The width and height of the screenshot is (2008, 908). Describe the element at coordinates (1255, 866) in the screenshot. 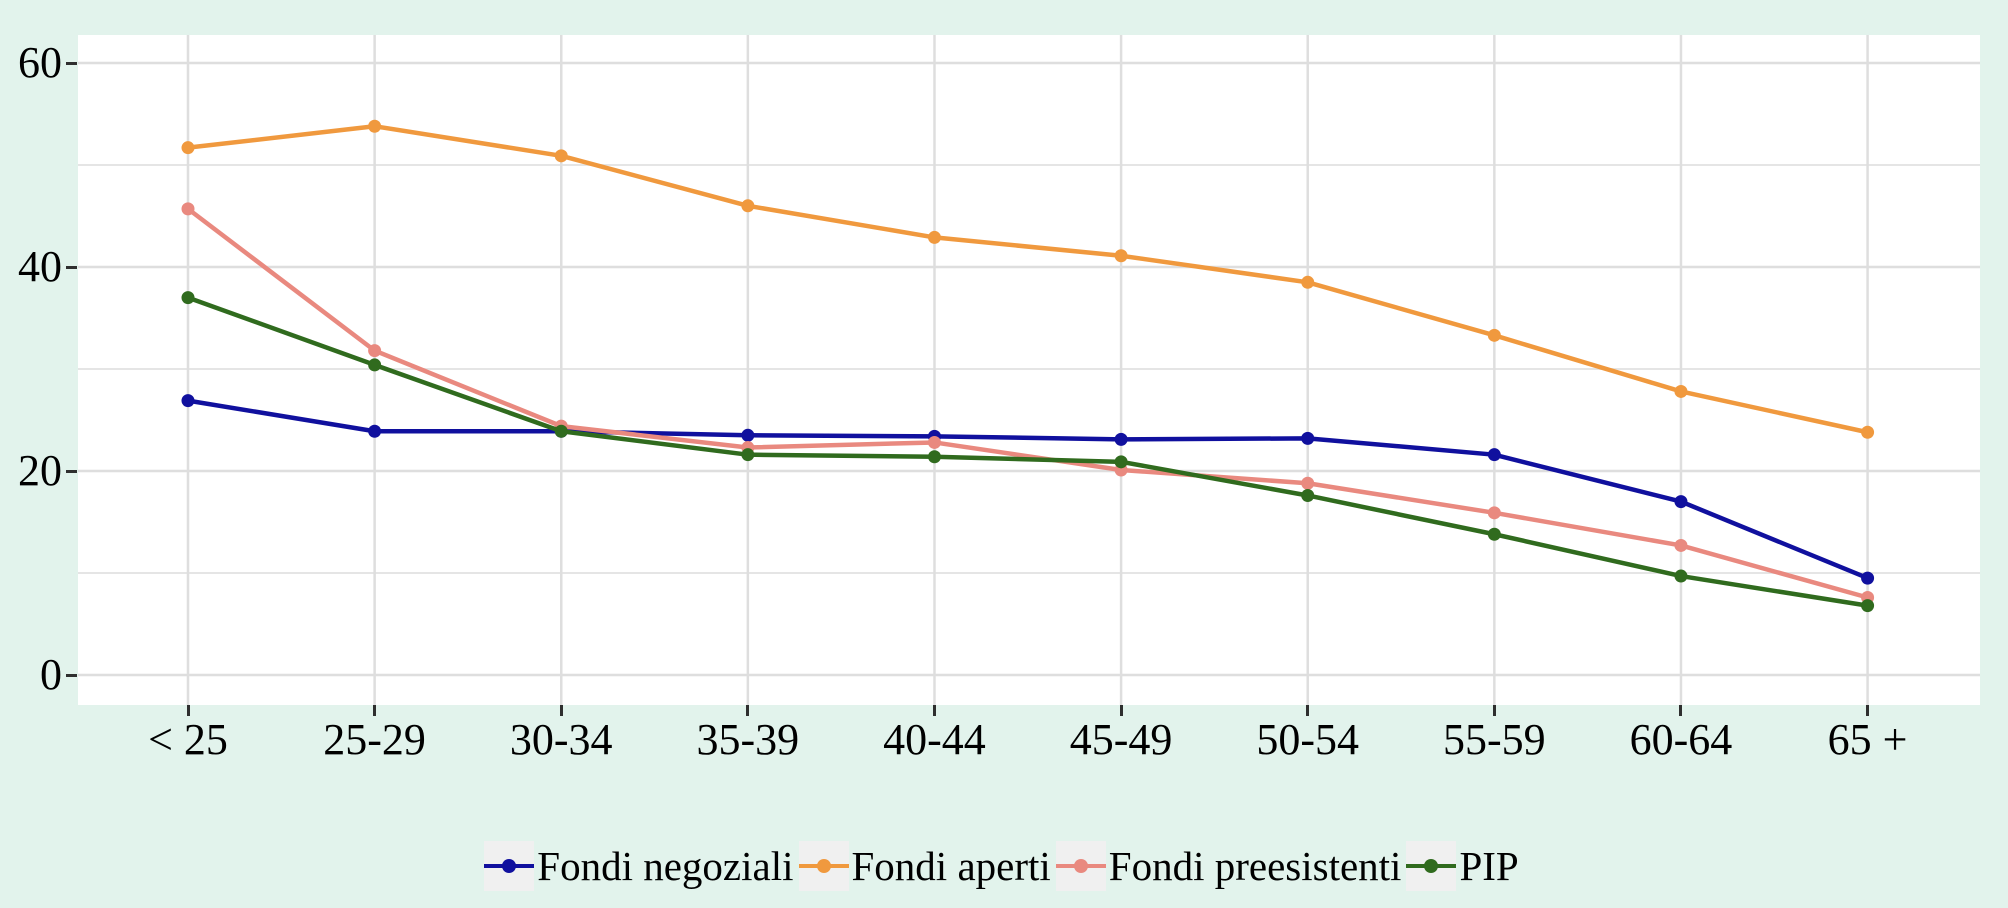

I see `legend-label: Fondi preesistenti` at that location.